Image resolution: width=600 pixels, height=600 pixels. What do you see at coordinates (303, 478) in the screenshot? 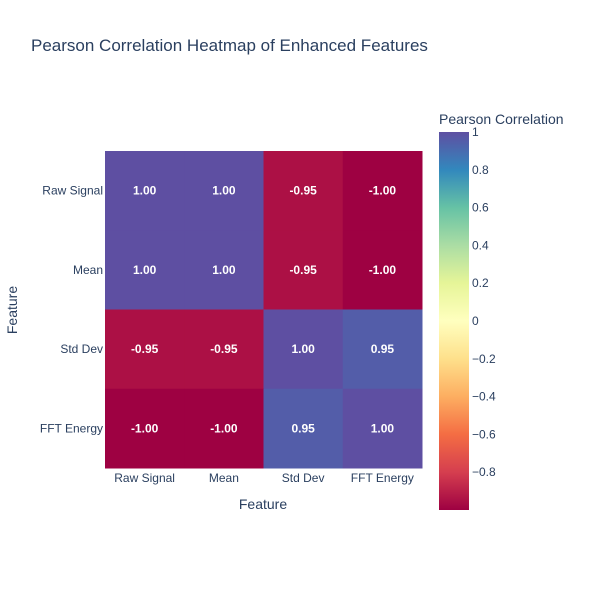
I see `x-tick-label: Std Dev` at bounding box center [303, 478].